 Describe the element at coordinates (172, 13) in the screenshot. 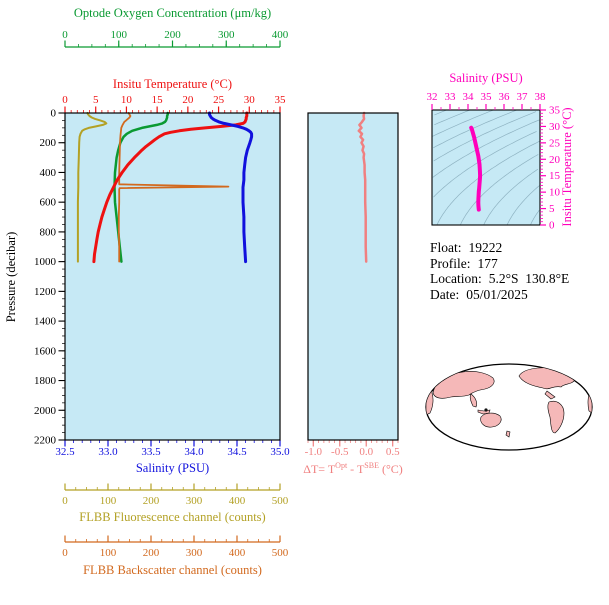

I see `oxygen-axis-title: Optode Oxygen Concentration (μm/kg)` at that location.